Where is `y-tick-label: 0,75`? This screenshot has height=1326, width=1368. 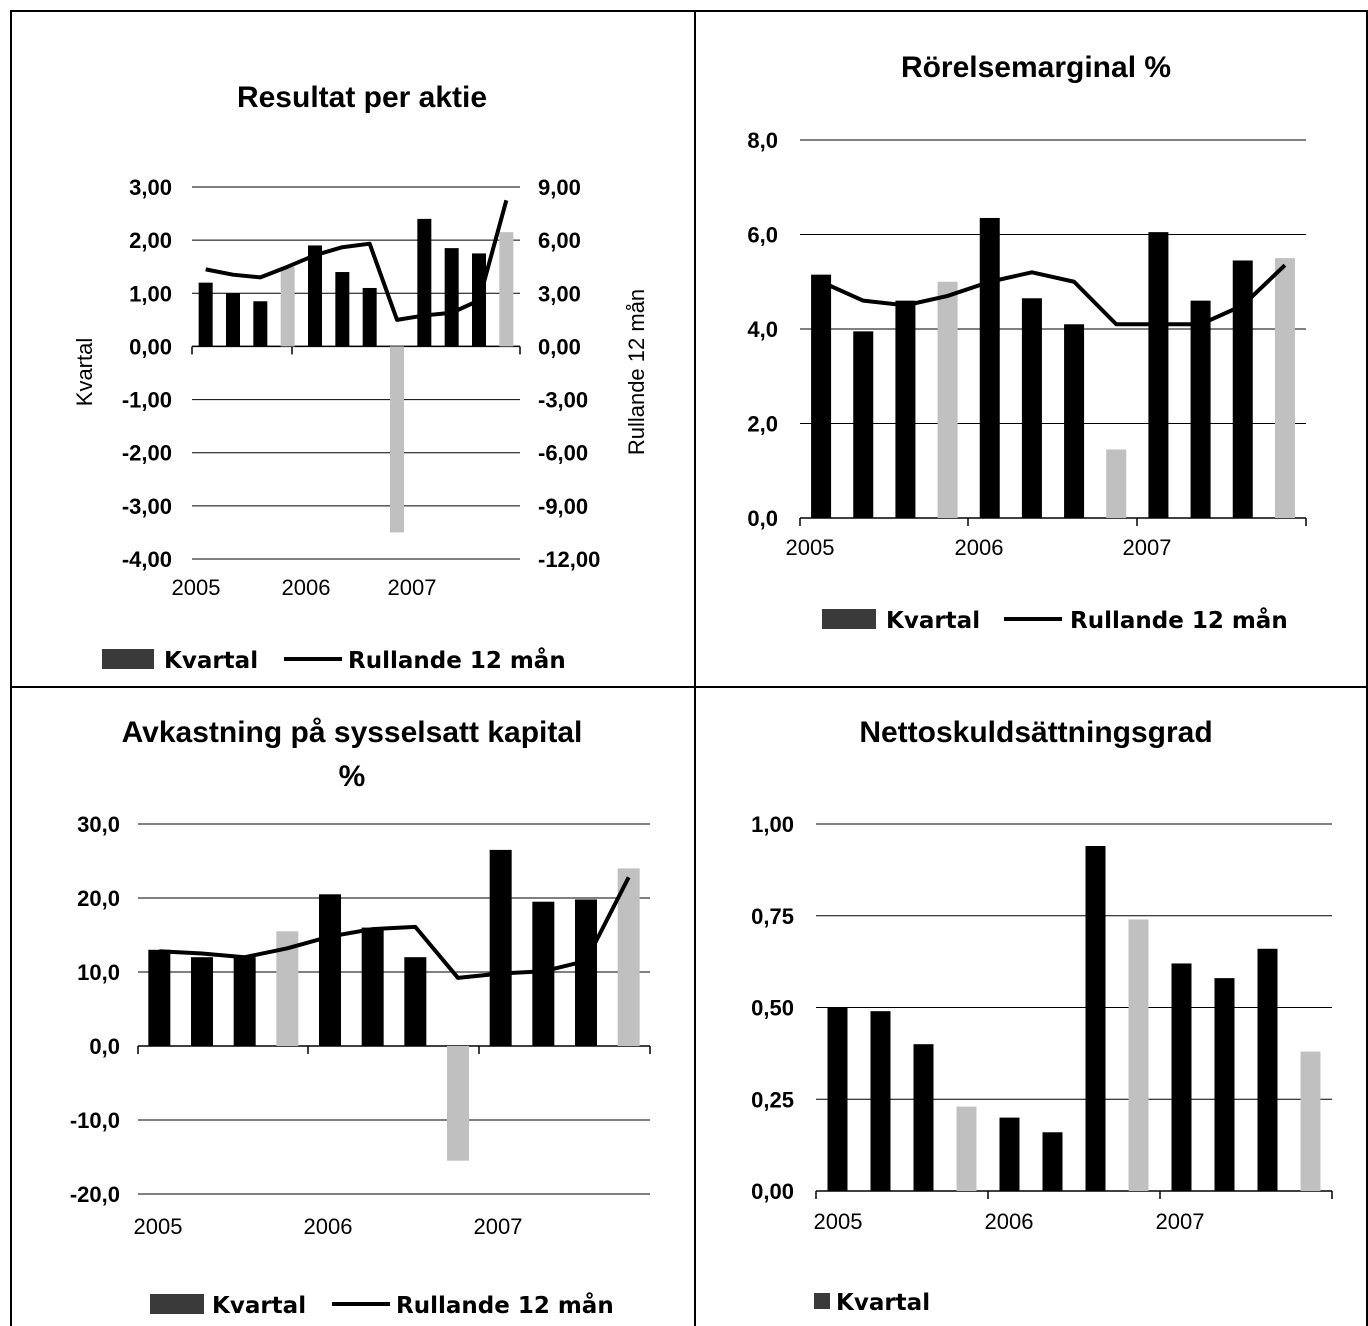 y-tick-label: 0,75 is located at coordinates (772, 916).